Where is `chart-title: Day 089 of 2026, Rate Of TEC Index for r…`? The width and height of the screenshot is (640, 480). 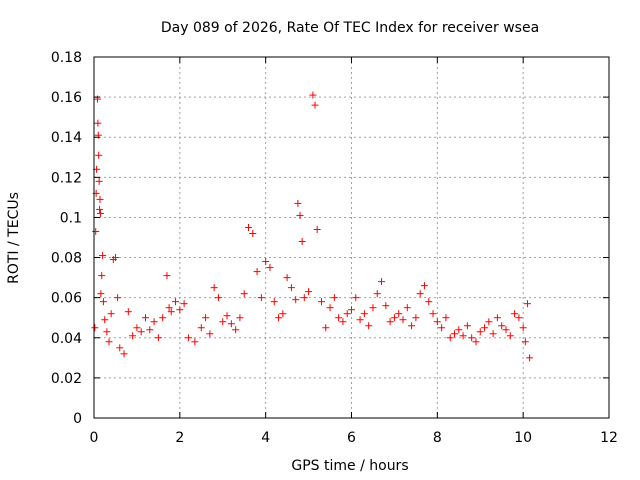 chart-title: Day 089 of 2026, Rate Of TEC Index for r… is located at coordinates (350, 28).